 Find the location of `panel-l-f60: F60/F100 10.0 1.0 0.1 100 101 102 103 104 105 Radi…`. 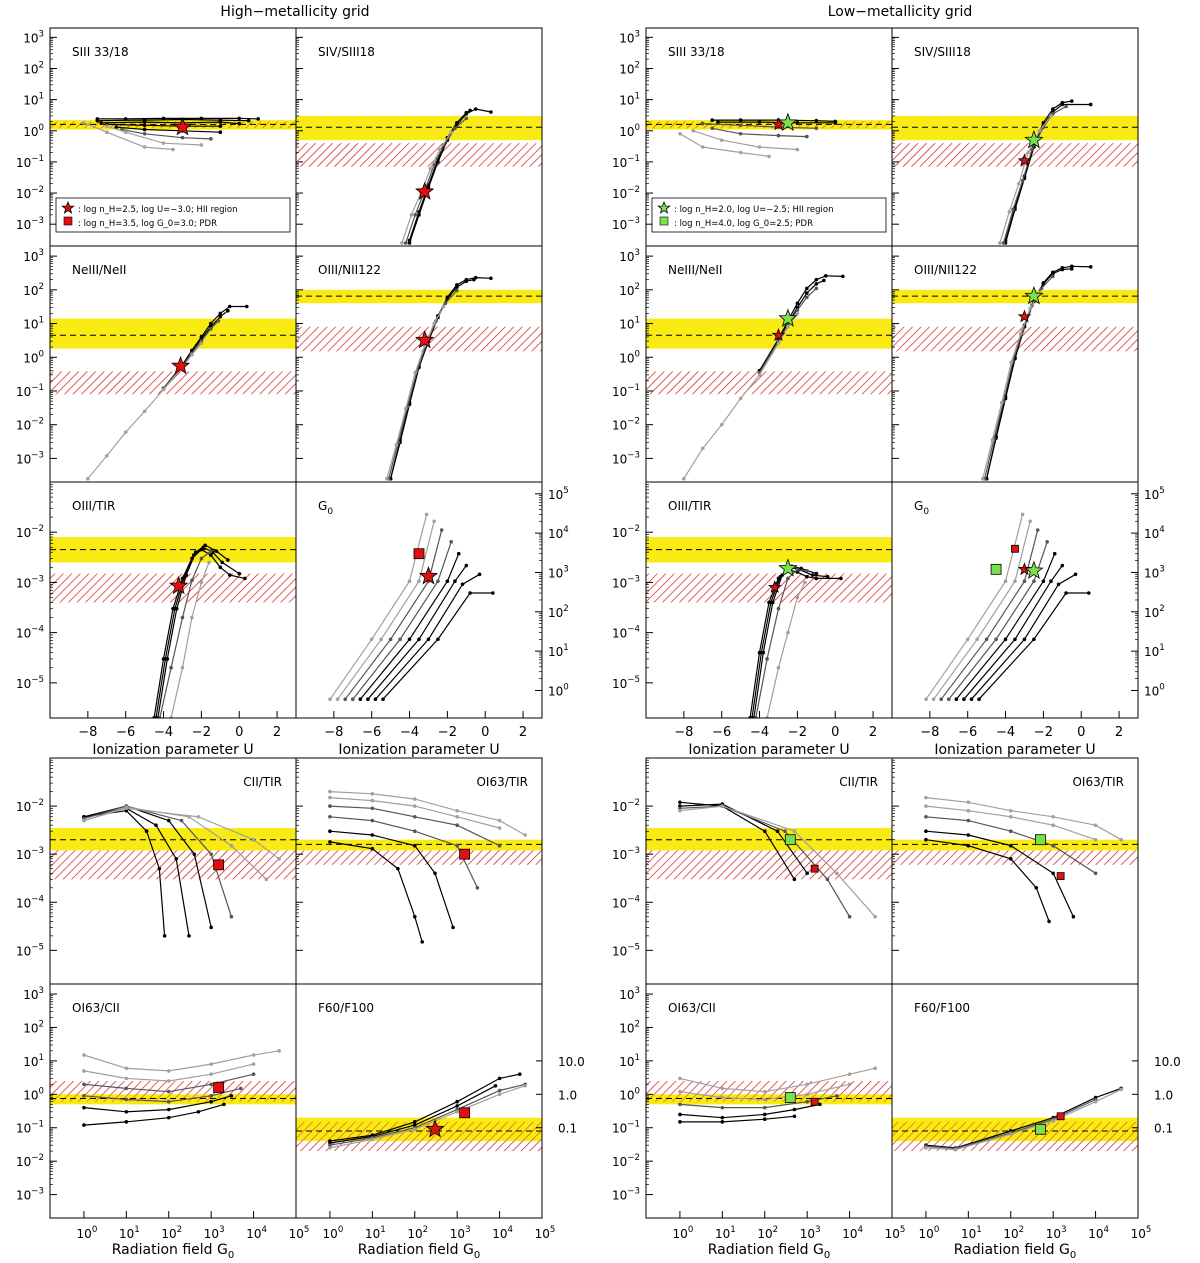

panel-l-f60: F60/F100 10.0 1.0 0.1 100 101 102 103 104 105 Radi… is located at coordinates (1036, 1122).